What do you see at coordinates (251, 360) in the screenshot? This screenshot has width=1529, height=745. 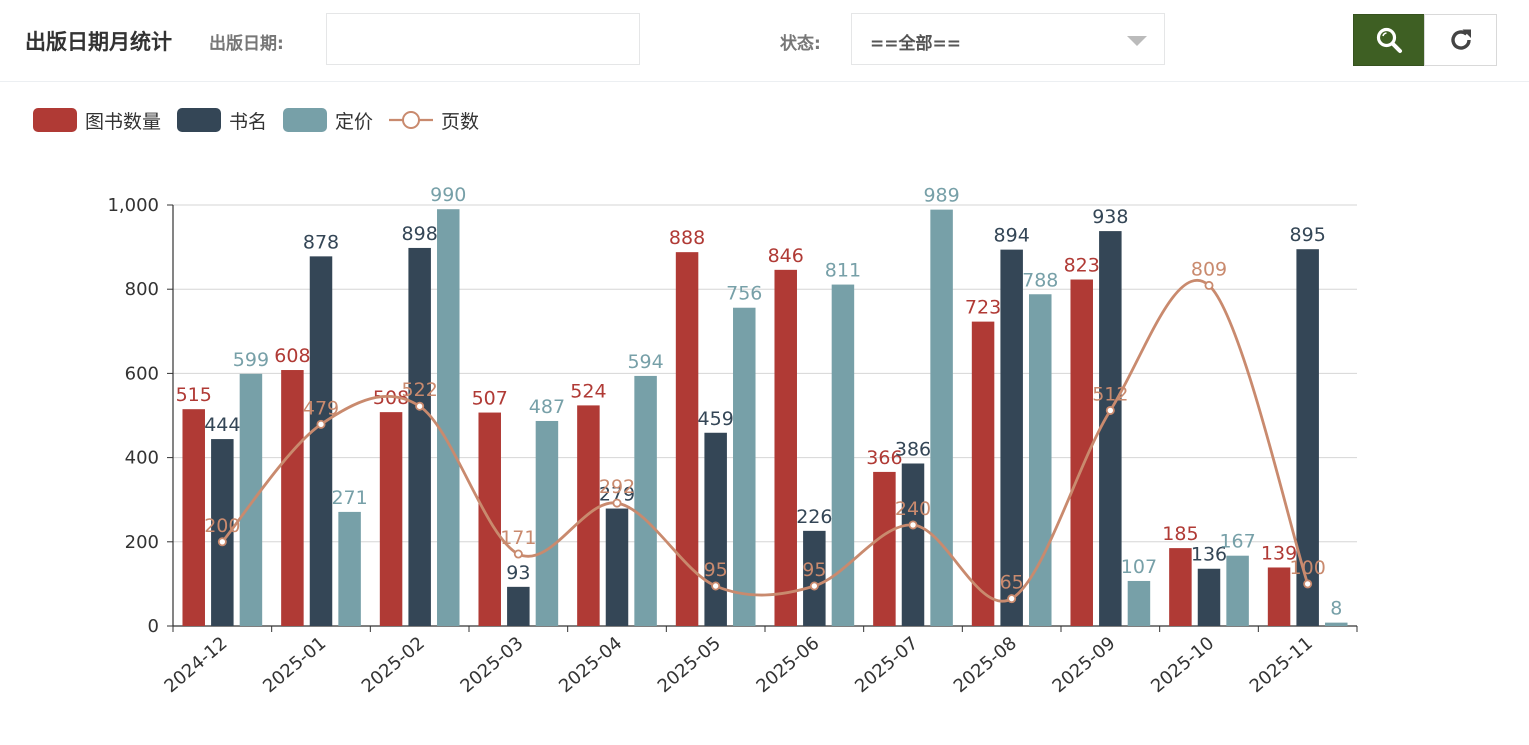 I see `data-label-price: 599` at bounding box center [251, 360].